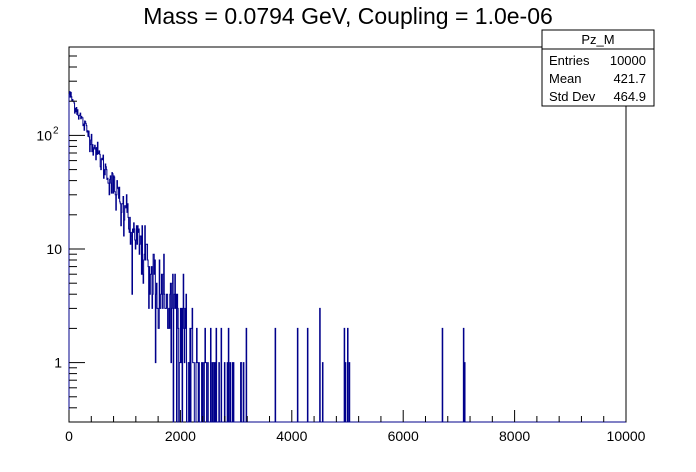  Describe the element at coordinates (58, 363) in the screenshot. I see `y-tick-label: 1` at that location.